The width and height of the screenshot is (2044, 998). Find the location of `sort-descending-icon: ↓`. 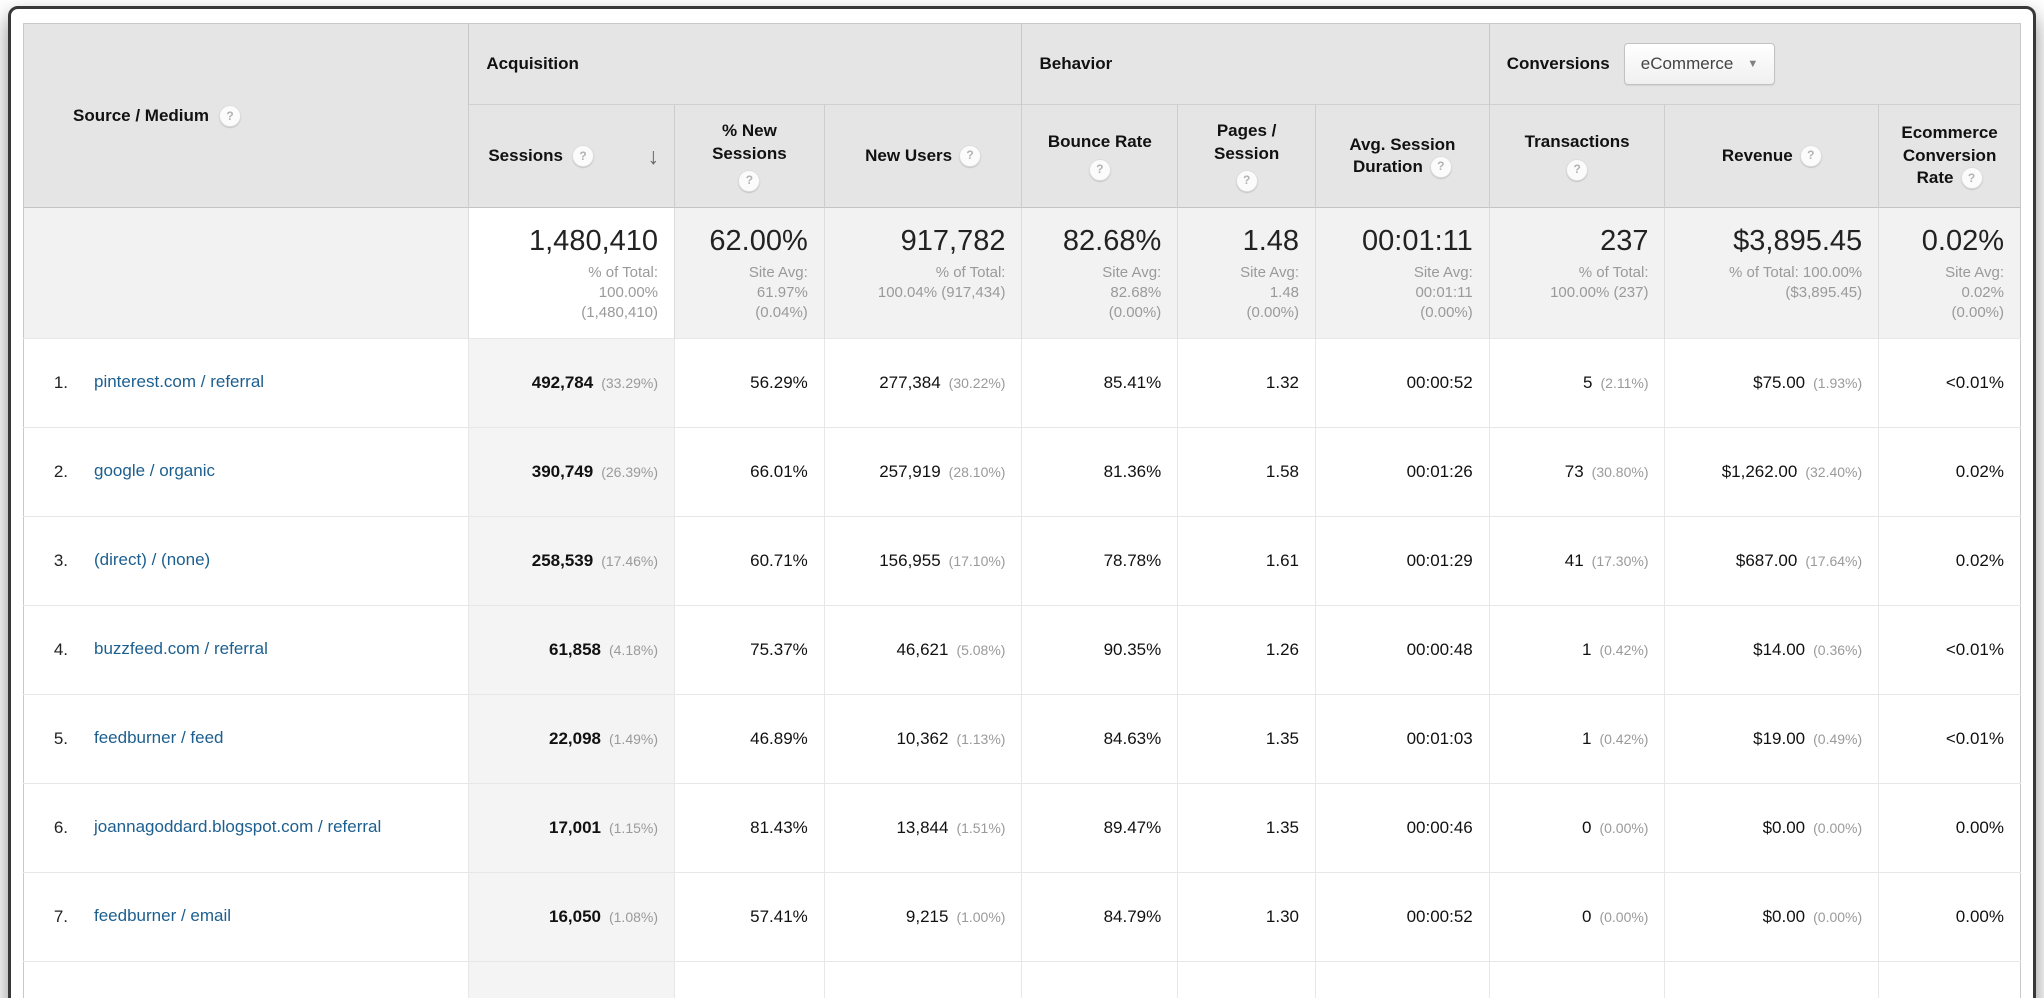

sort-descending-icon: ↓ is located at coordinates (653, 155).